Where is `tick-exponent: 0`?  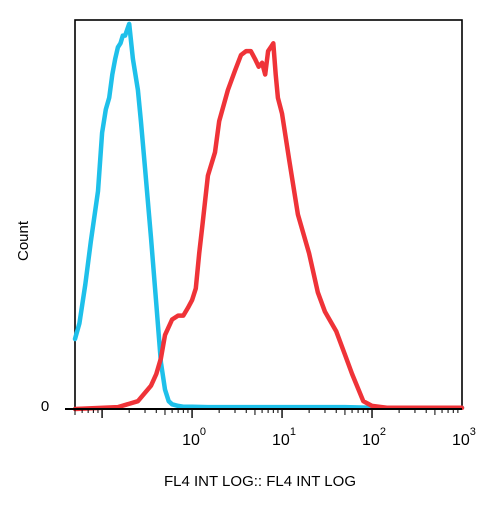 tick-exponent: 0 is located at coordinates (203, 432).